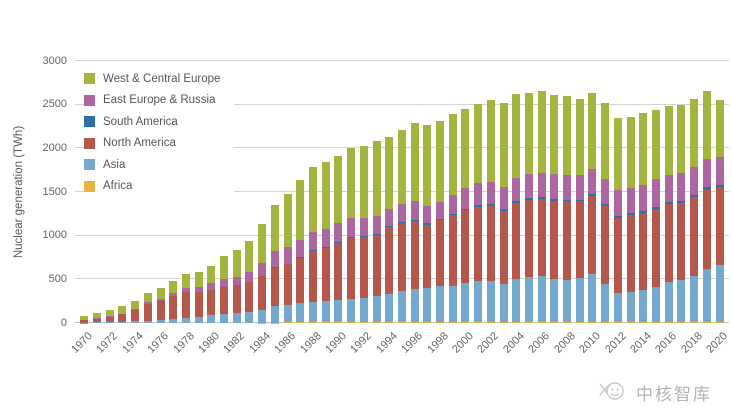 Image resolution: width=732 pixels, height=411 pixels. What do you see at coordinates (402, 60) in the screenshot?
I see `gridline` at bounding box center [402, 60].